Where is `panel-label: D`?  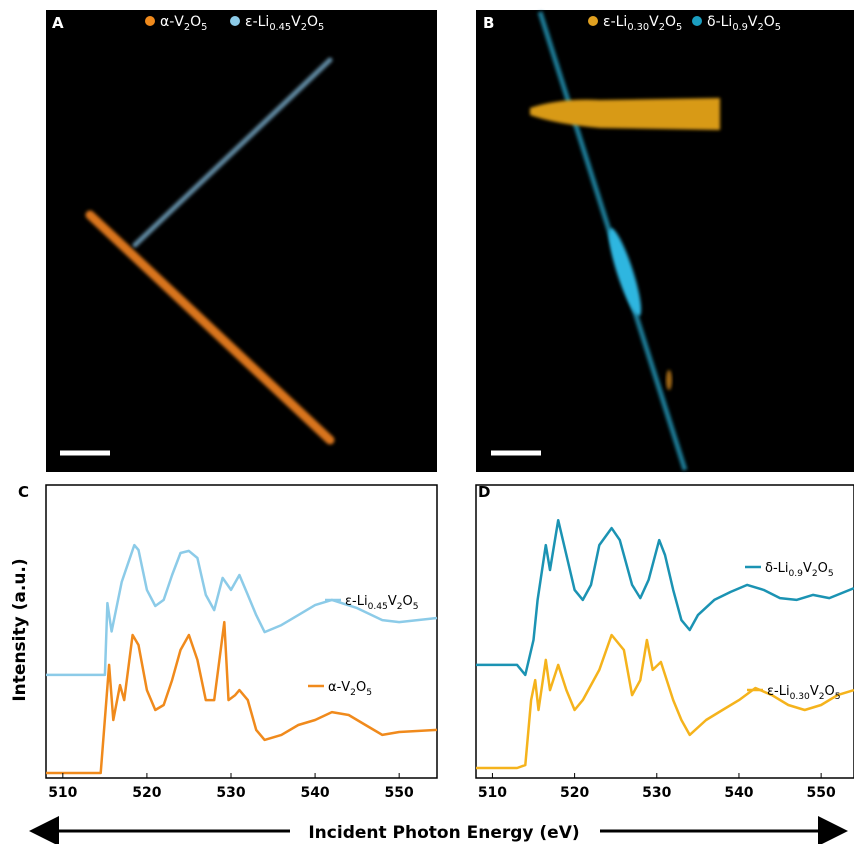 panel-label: D is located at coordinates (484, 492).